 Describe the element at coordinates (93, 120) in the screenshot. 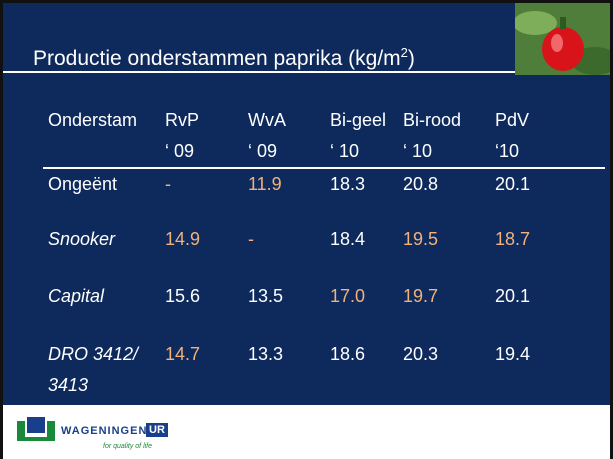

I see `column-header: Onderstam` at that location.